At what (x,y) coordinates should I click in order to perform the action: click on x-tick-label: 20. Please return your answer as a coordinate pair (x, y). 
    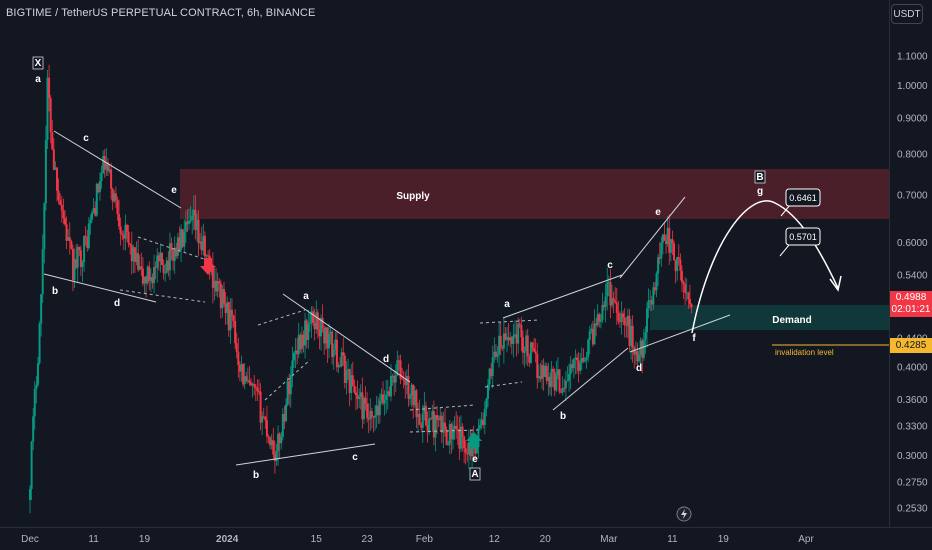
    Looking at the image, I should click on (546, 539).